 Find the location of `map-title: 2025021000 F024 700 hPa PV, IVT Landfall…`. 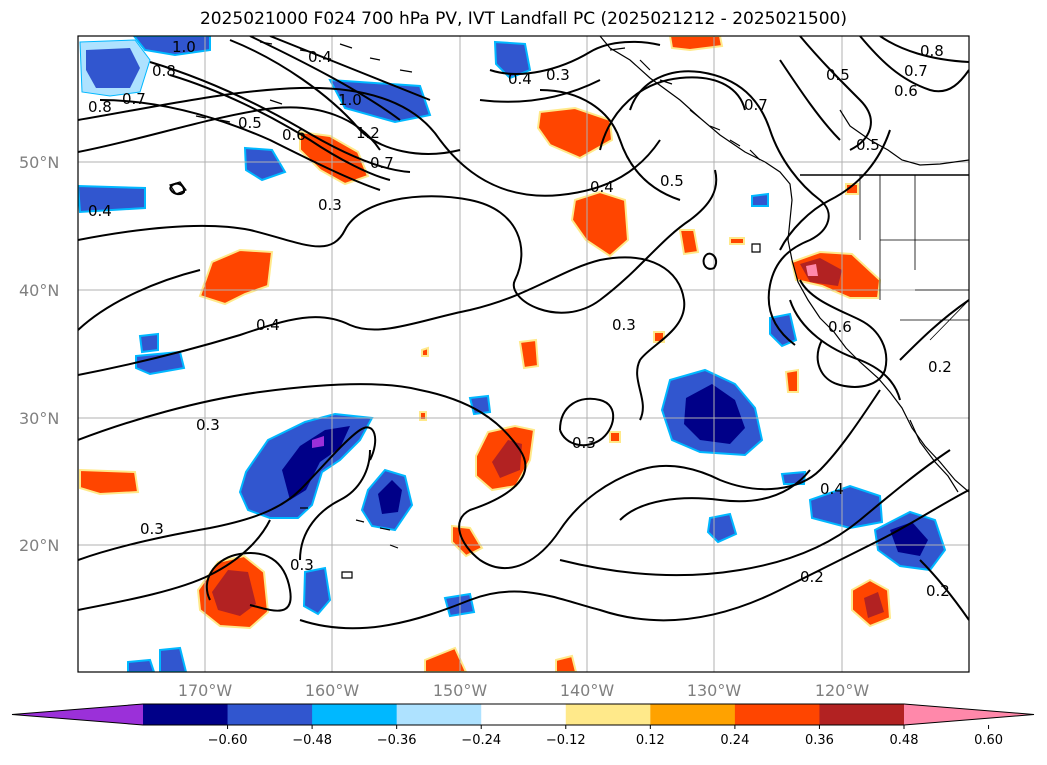

map-title: 2025021000 F024 700 hPa PV, IVT Landfall… is located at coordinates (523, 19).